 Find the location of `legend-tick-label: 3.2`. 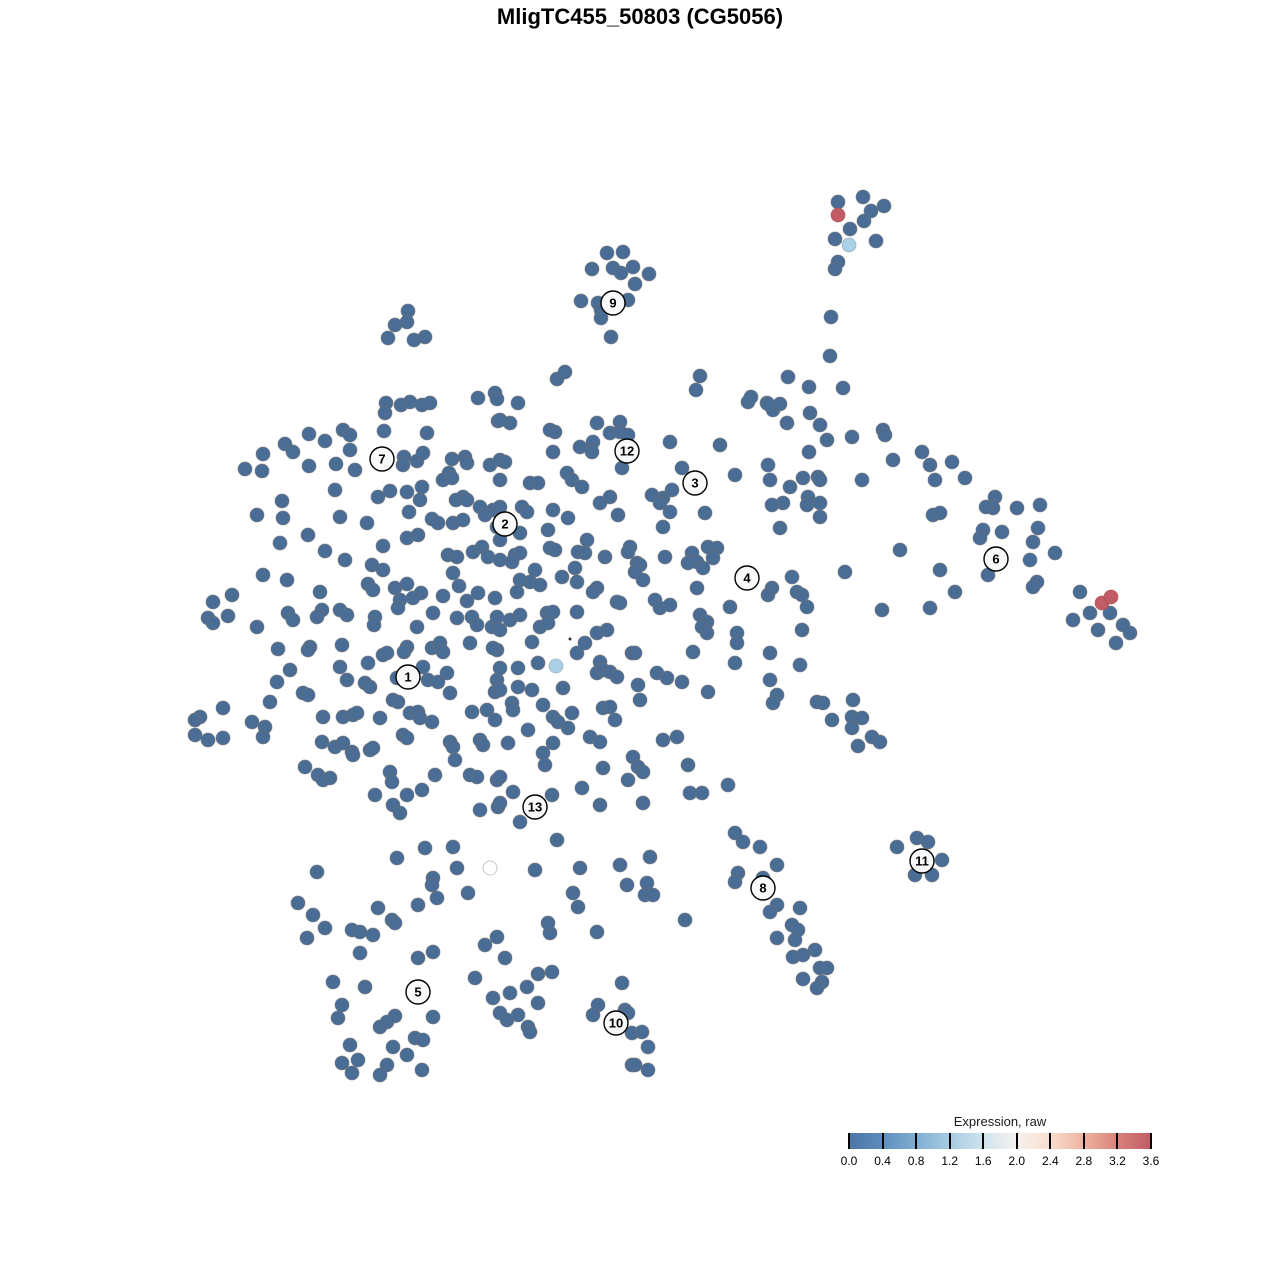

legend-tick-label: 3.2 is located at coordinates (1117, 1161).